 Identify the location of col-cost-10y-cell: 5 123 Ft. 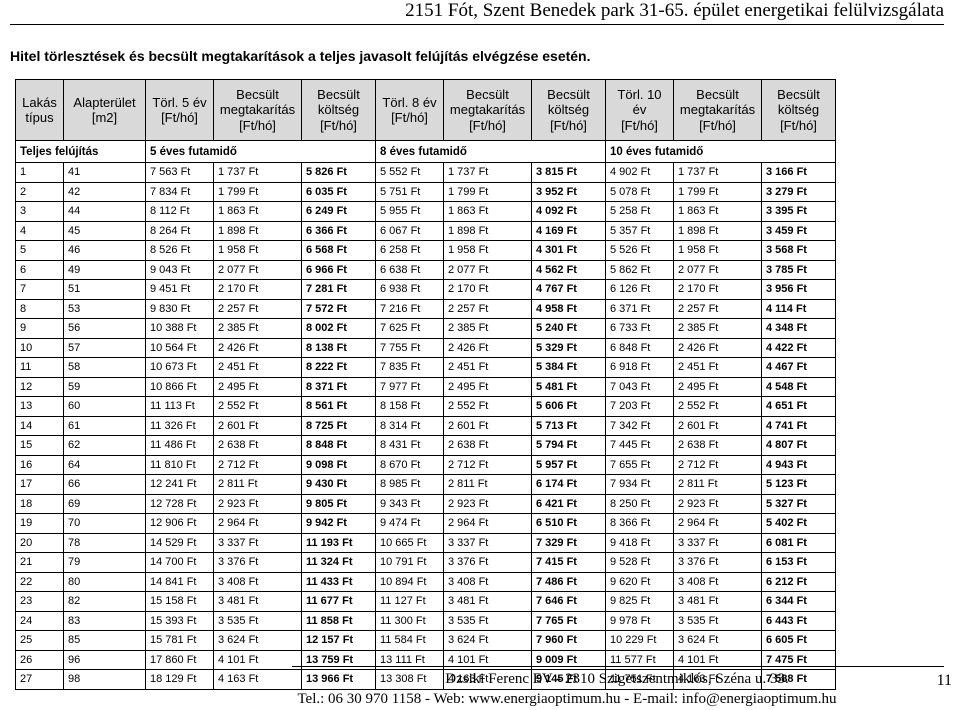
(798, 484).